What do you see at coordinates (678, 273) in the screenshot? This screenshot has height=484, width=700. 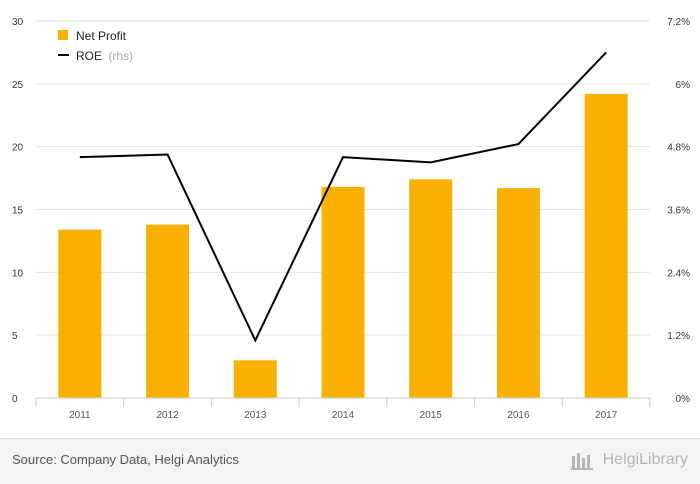 I see `right-axis-tick-label: 2.4%` at bounding box center [678, 273].